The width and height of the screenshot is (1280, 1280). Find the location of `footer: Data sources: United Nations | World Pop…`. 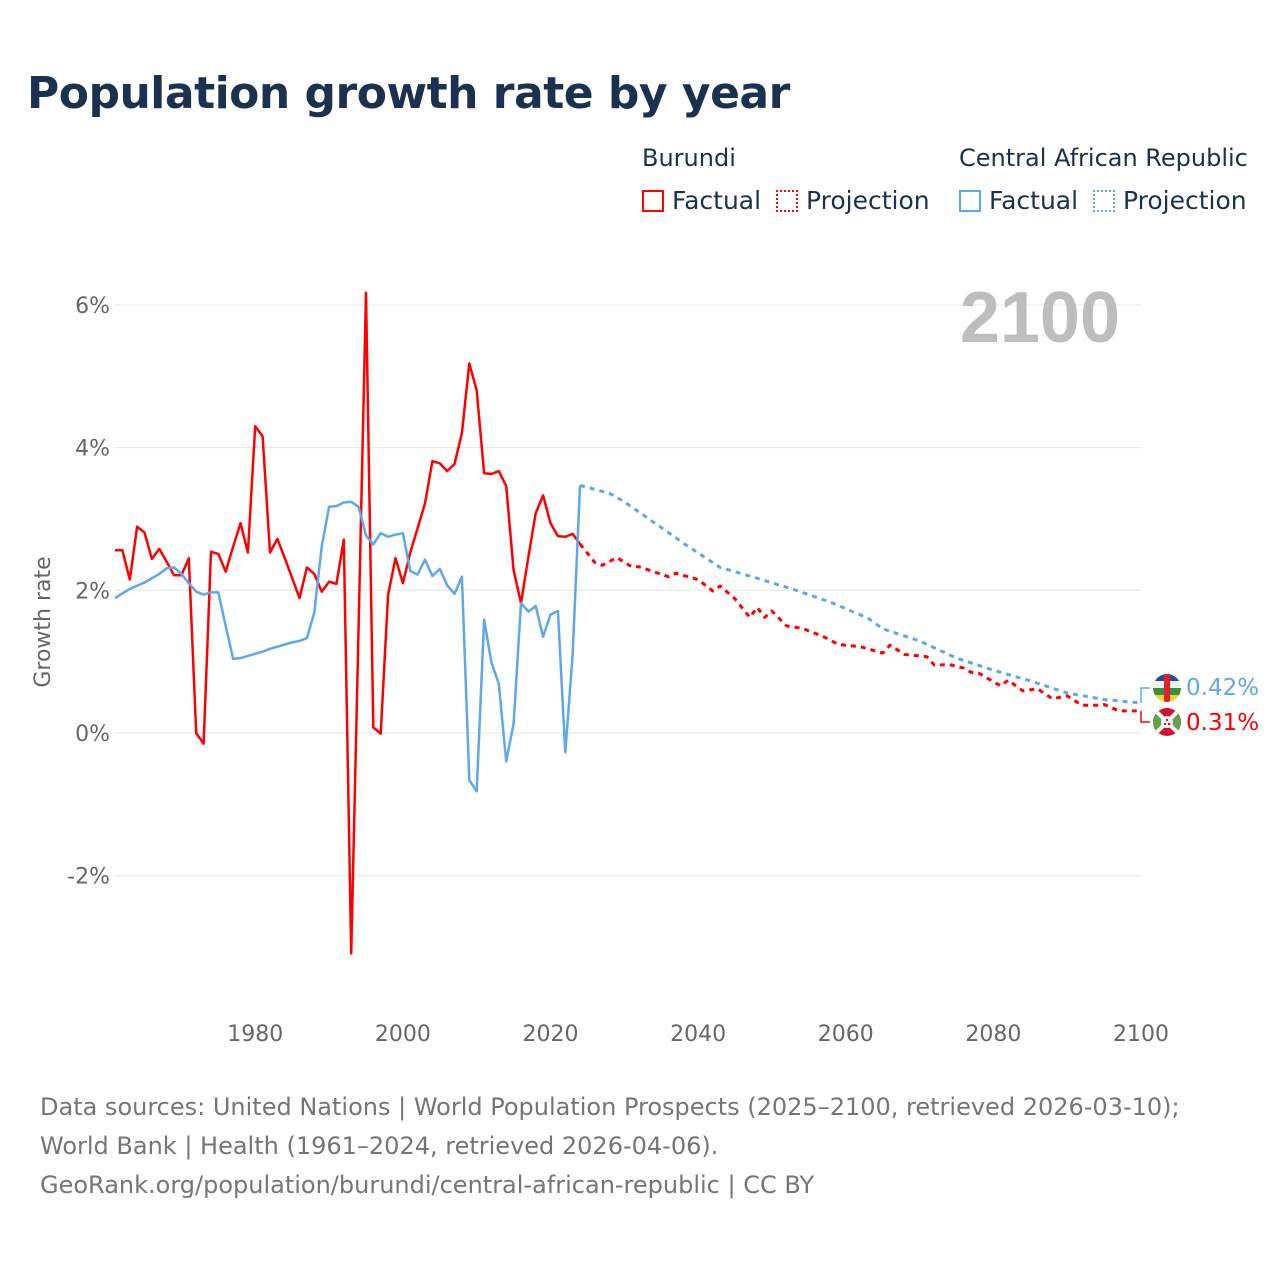

footer: Data sources: United Nations | World Pop… is located at coordinates (640, 1146).